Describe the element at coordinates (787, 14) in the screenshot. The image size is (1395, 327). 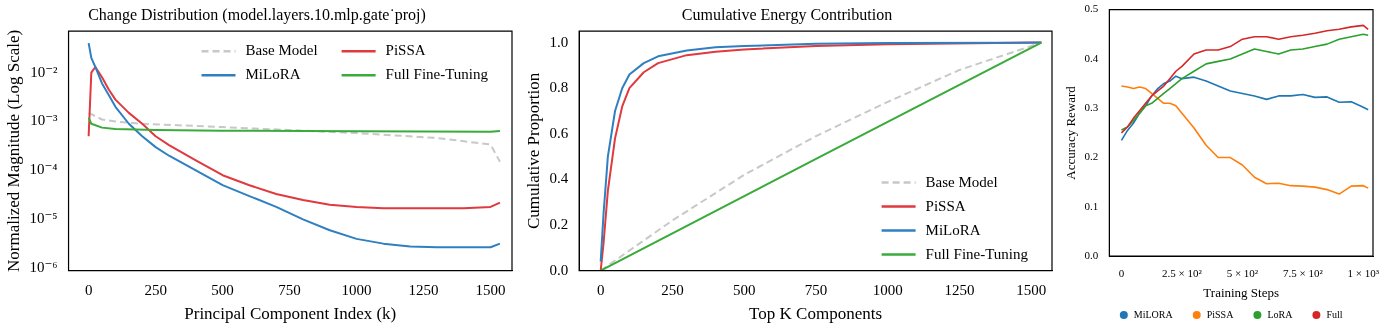
I see `chart-title: Cumulative Energy Contribution` at that location.